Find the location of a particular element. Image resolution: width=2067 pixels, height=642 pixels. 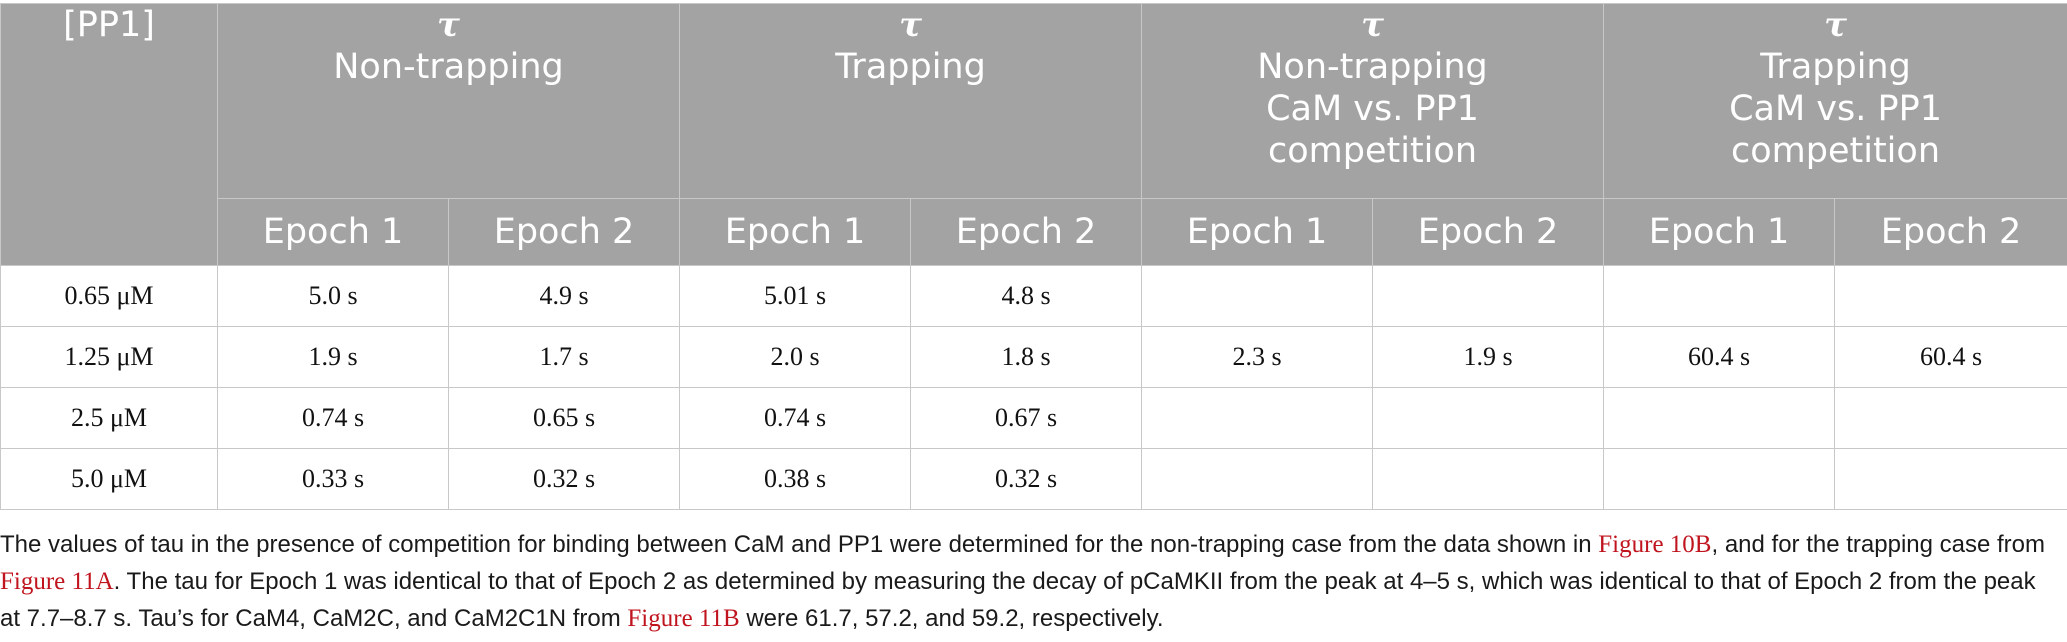

table-row: 2.5 μM 0.74 s 0.65 s 0.74 s 0.67 s is located at coordinates (1033, 418).